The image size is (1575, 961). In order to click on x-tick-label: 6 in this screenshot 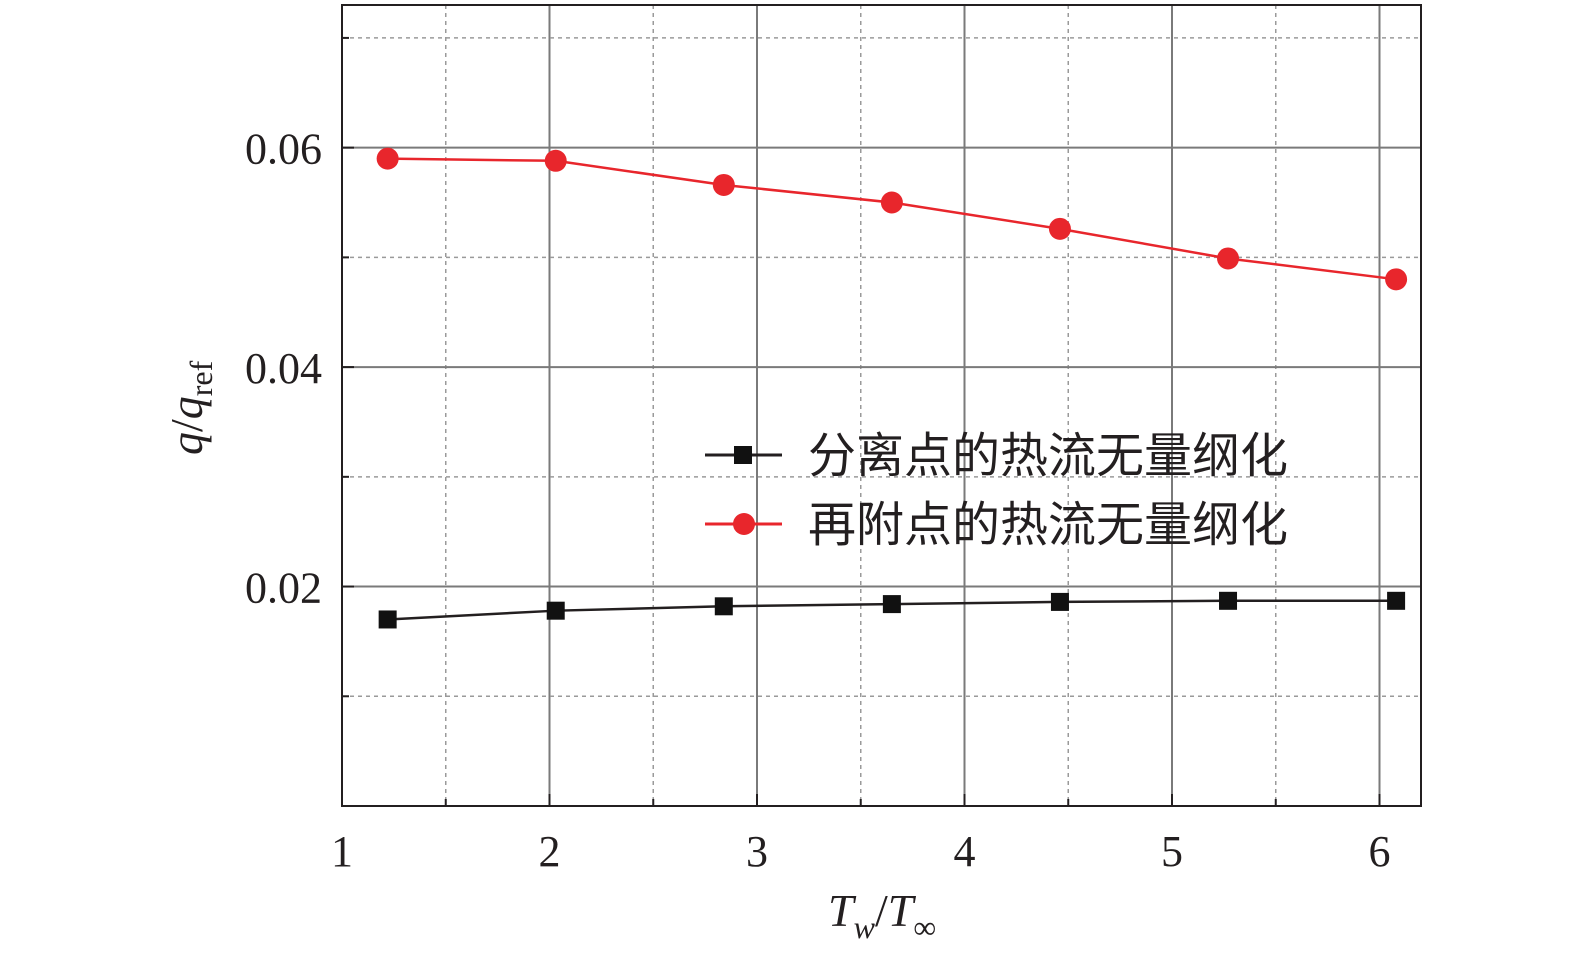, I will do `click(1380, 851)`.